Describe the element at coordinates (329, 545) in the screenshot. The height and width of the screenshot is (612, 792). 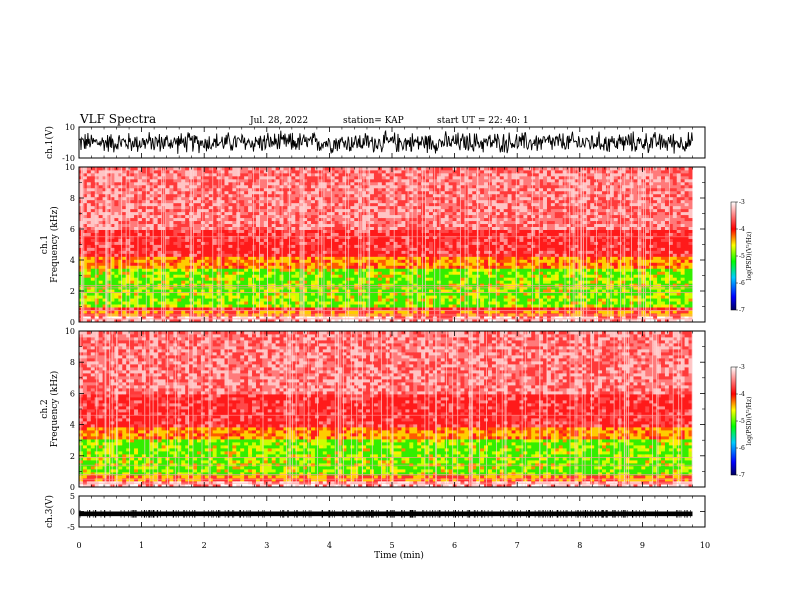
I see `x-tick-label: 4` at that location.